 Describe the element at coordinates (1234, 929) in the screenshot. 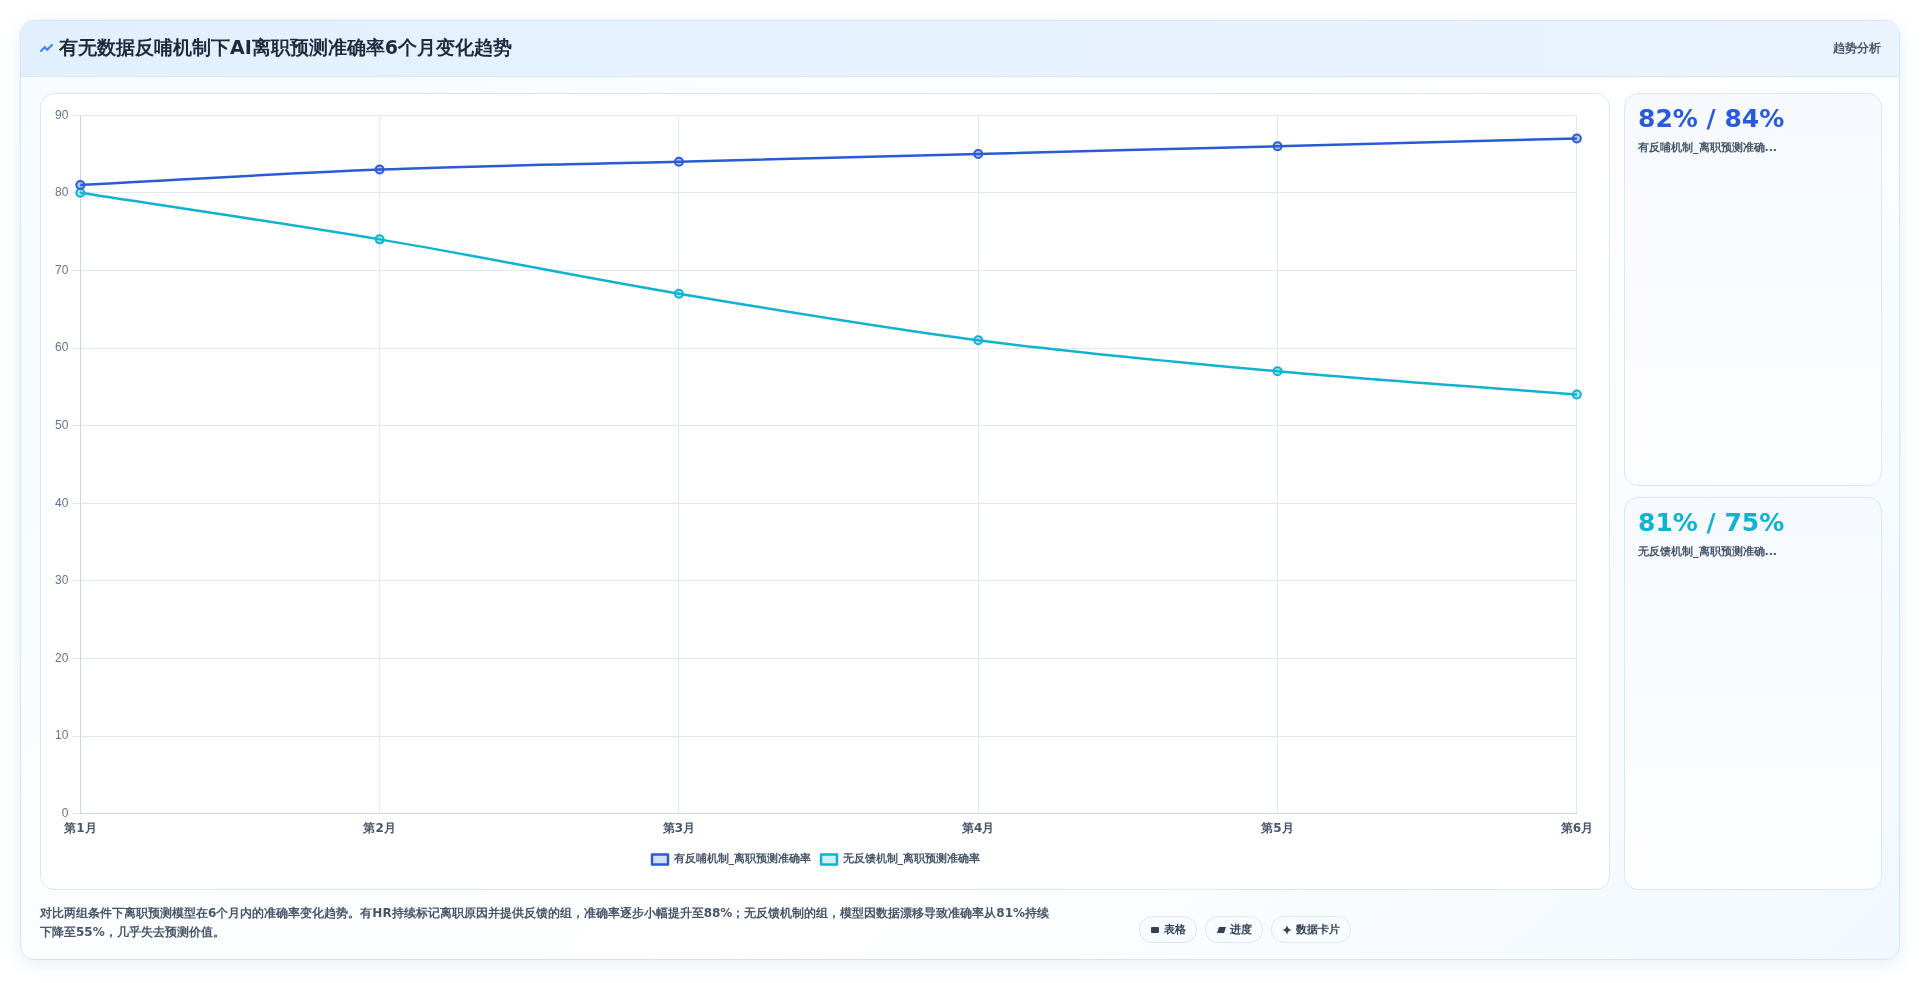

I see `button: 进度` at that location.